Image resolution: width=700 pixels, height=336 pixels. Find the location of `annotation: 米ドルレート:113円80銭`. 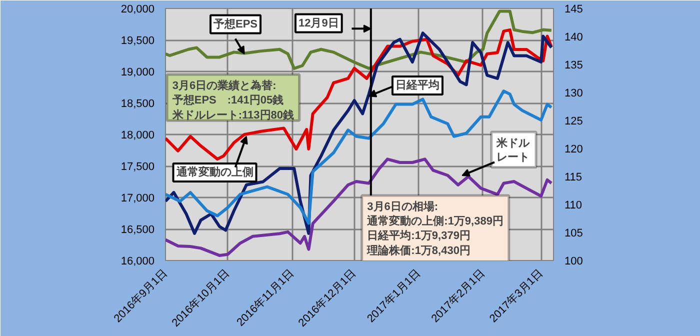

annotation: 米ドルレート:113円80銭 is located at coordinates (232, 115).